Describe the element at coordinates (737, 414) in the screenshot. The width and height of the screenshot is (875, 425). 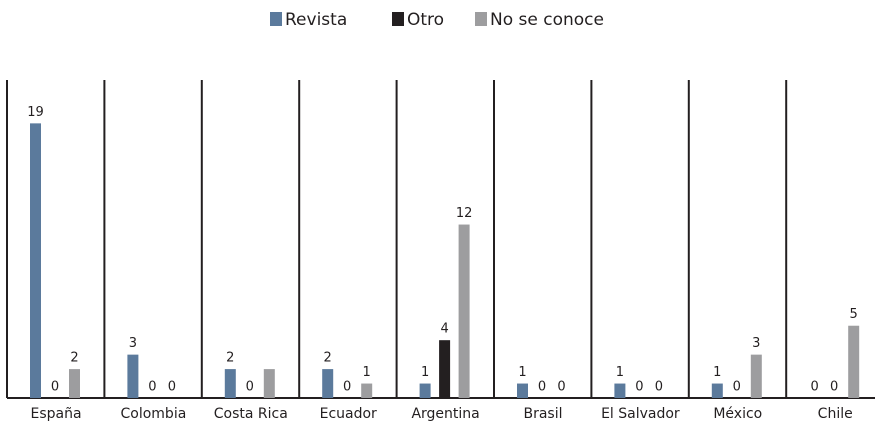
I see `x-tick-label: México` at that location.